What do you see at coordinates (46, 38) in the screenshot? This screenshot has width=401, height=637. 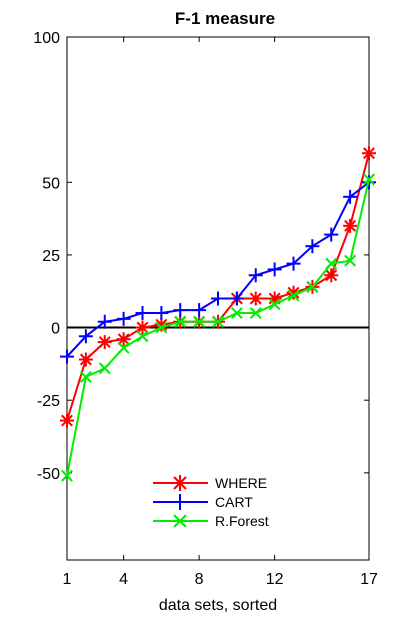 I see `y-tick-label: 100` at bounding box center [46, 38].